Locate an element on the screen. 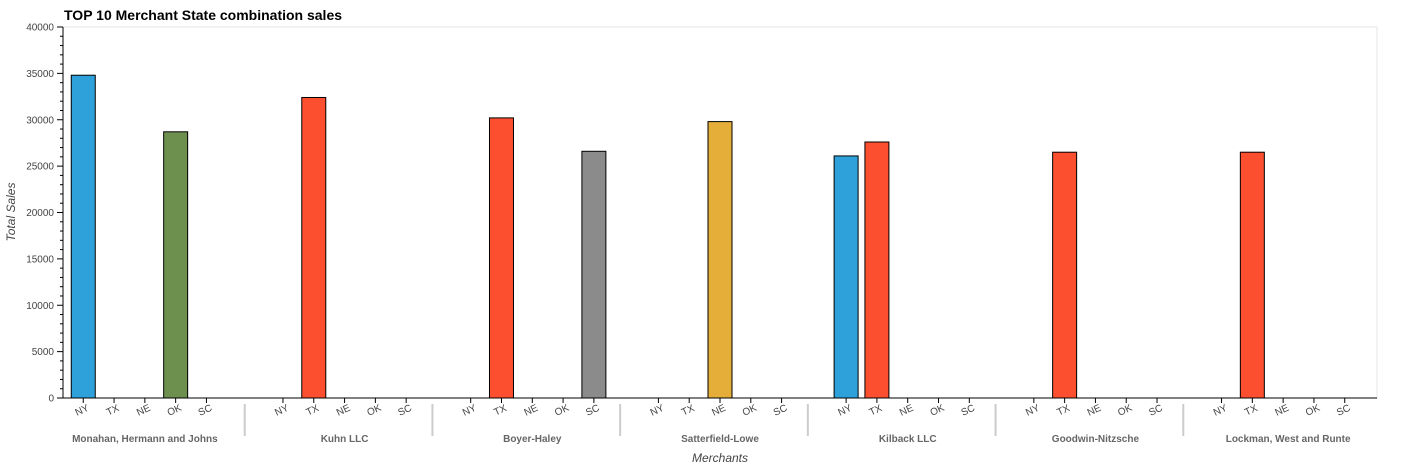 This screenshot has height=467, width=1403. bar-ne is located at coordinates (720, 260).